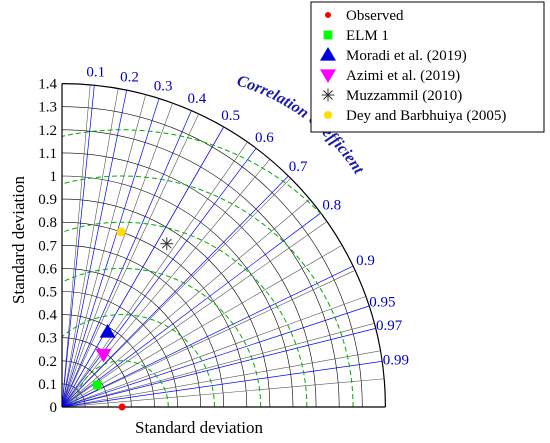  I want to click on std-tick-label: 1.4, so click(47, 85).